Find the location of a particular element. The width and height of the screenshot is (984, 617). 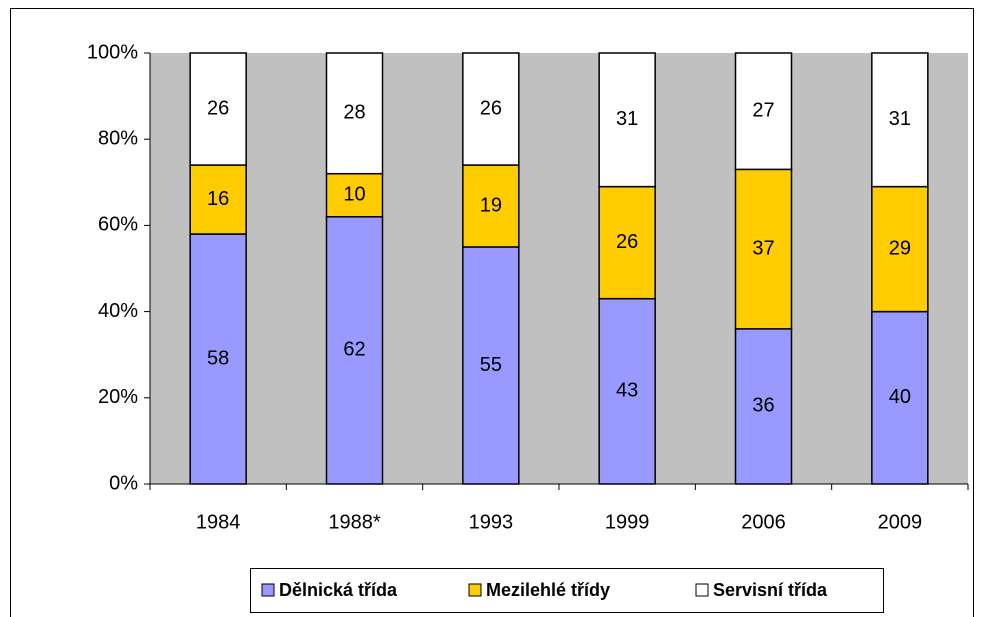

data-label: 28 is located at coordinates (354, 113).